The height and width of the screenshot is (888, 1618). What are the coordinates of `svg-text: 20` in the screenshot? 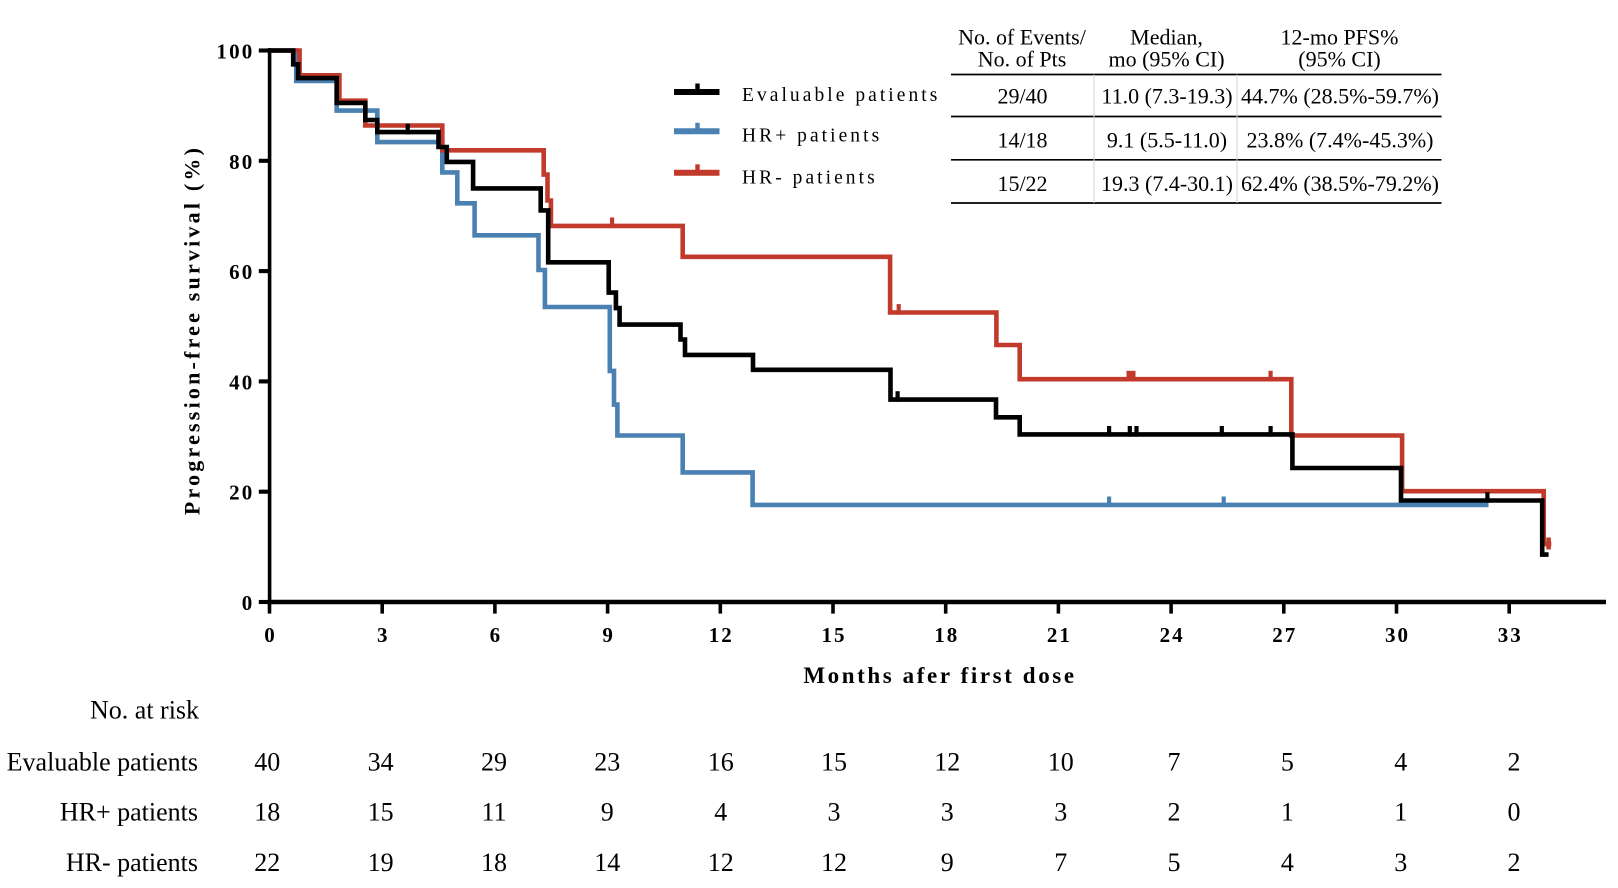 It's located at (241, 493).